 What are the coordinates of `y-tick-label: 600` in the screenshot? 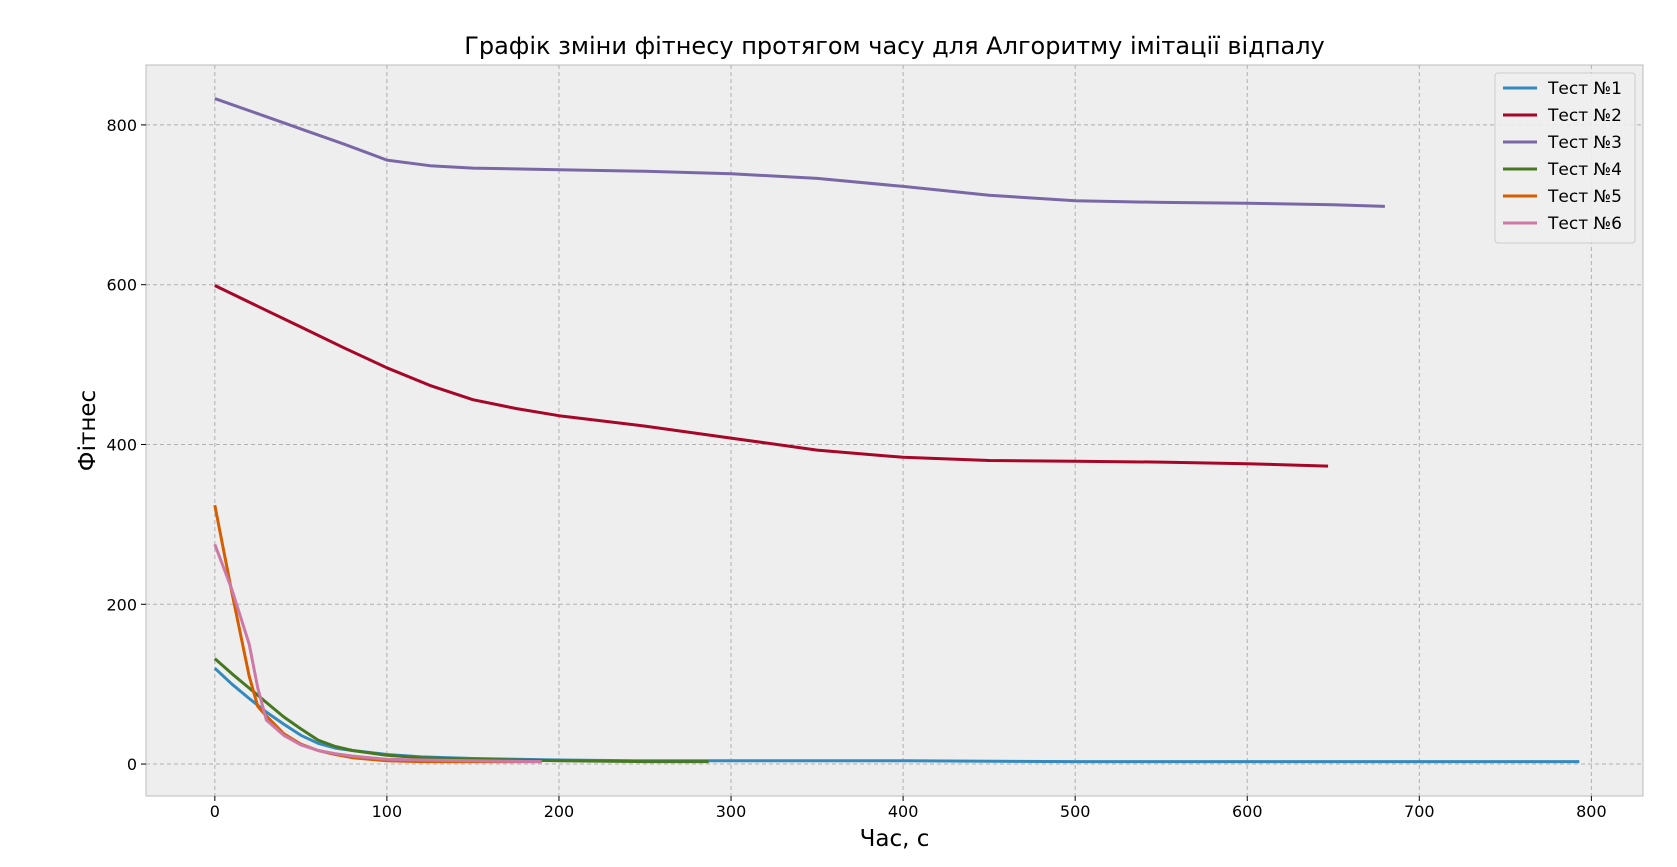 It's located at (121, 285).